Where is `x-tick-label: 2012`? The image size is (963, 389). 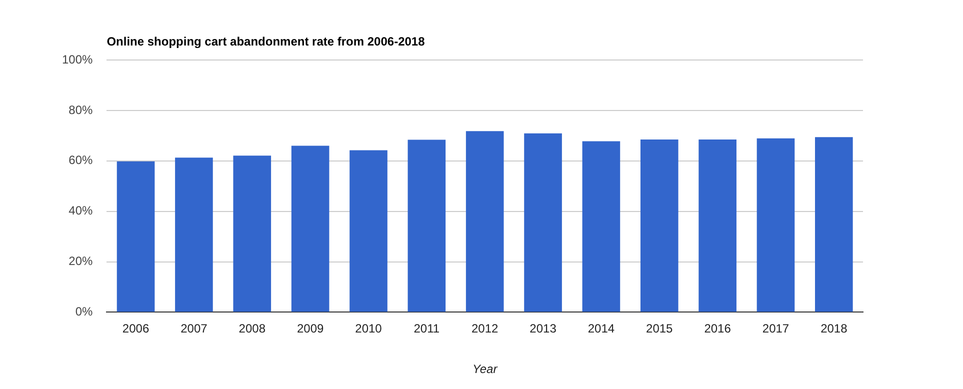
x-tick-label: 2012 is located at coordinates (485, 329).